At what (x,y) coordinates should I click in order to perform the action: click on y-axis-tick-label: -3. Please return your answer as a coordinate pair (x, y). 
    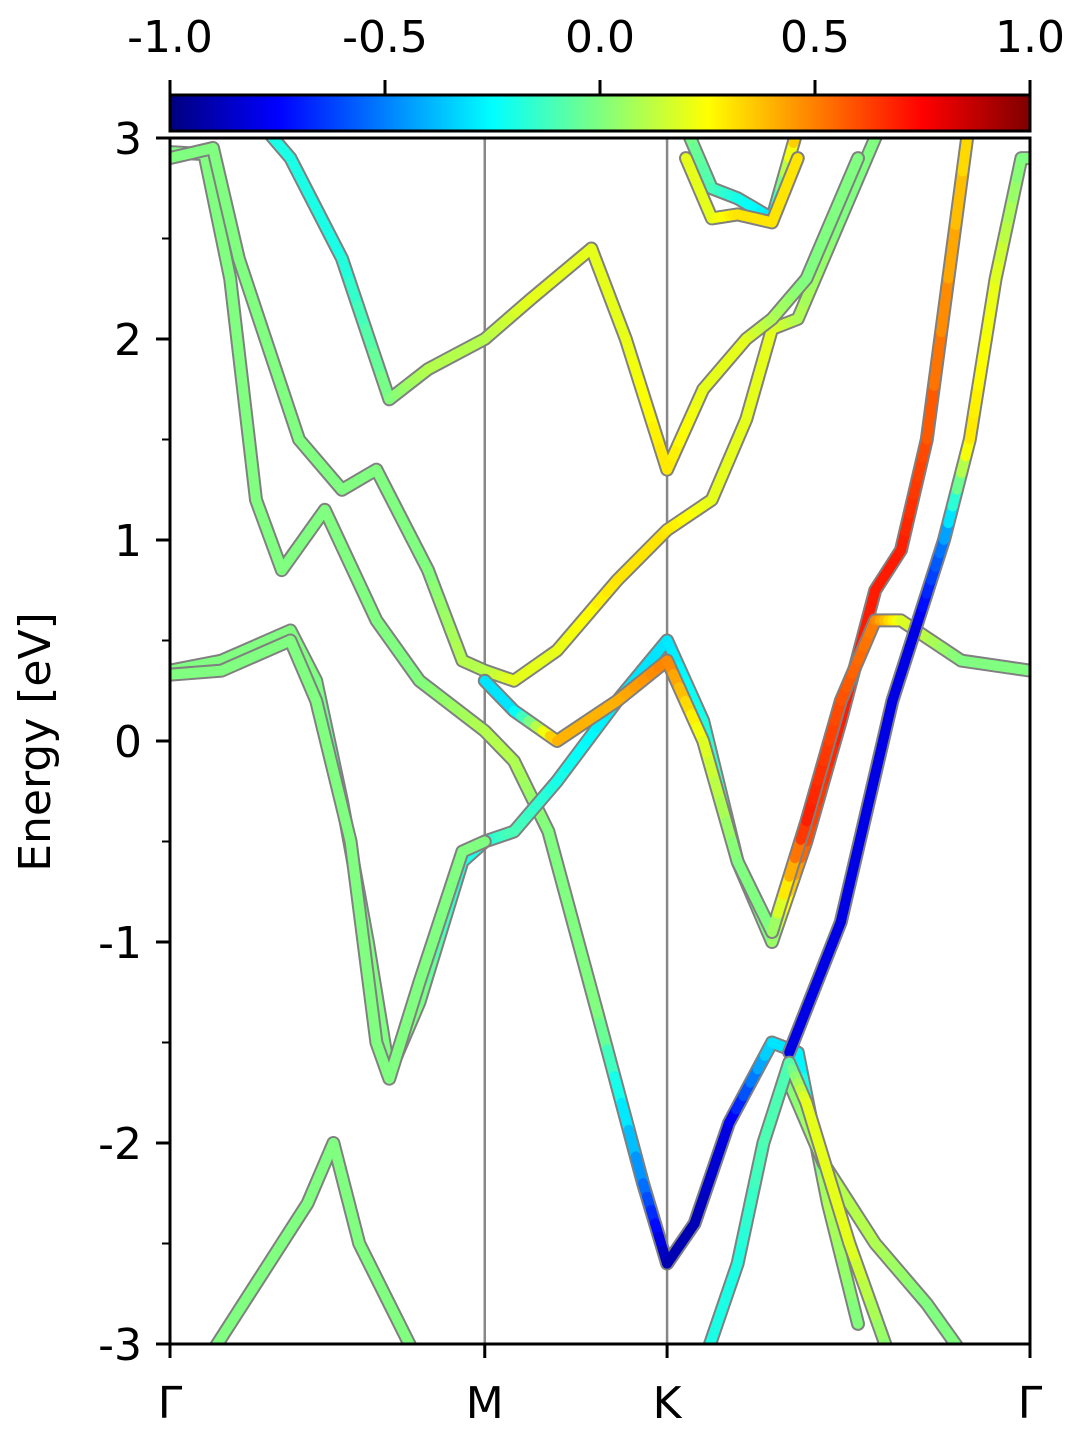
    Looking at the image, I should click on (120, 1345).